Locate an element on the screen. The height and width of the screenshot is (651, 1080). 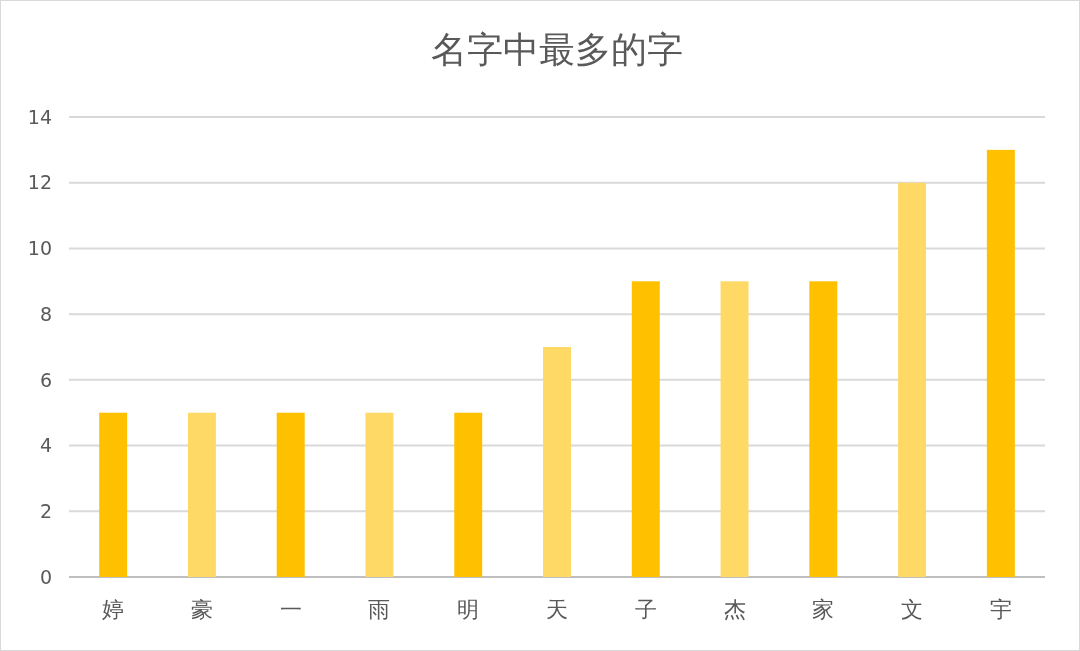
y-tick-label: 4 is located at coordinates (45, 445).